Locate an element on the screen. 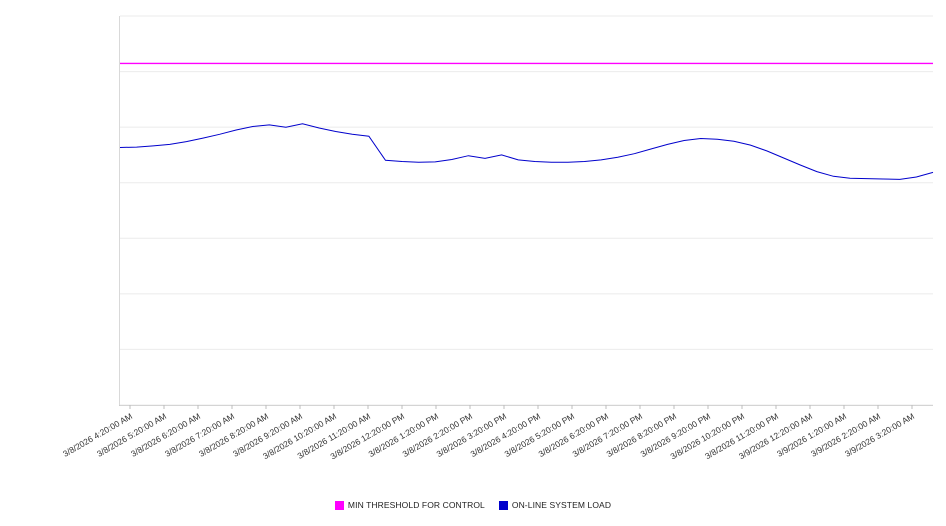 This screenshot has width=946, height=526. x-axis-label: 3/8/2026 9:20:00 AM is located at coordinates (267, 435).